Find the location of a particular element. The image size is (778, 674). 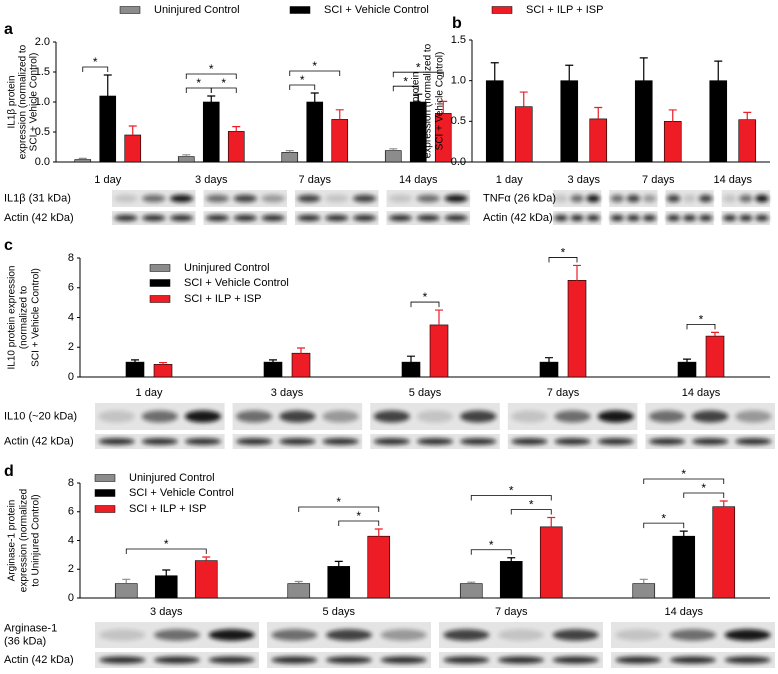

y-axis-label: to Uninjured Control) is located at coordinates (36, 540).